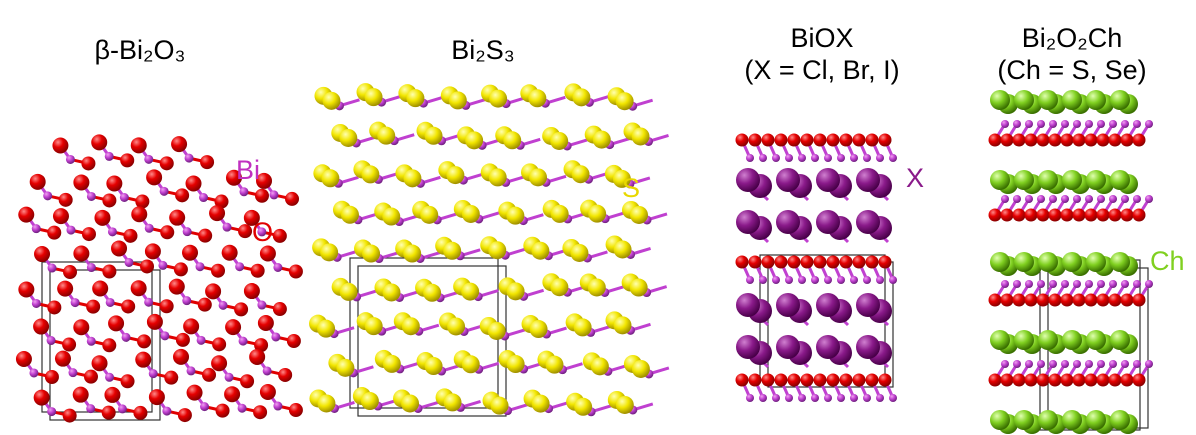 This screenshot has height=435, width=1196. Describe the element at coordinates (139, 50) in the screenshot. I see `panel-title: β-Bi₂O₃` at that location.